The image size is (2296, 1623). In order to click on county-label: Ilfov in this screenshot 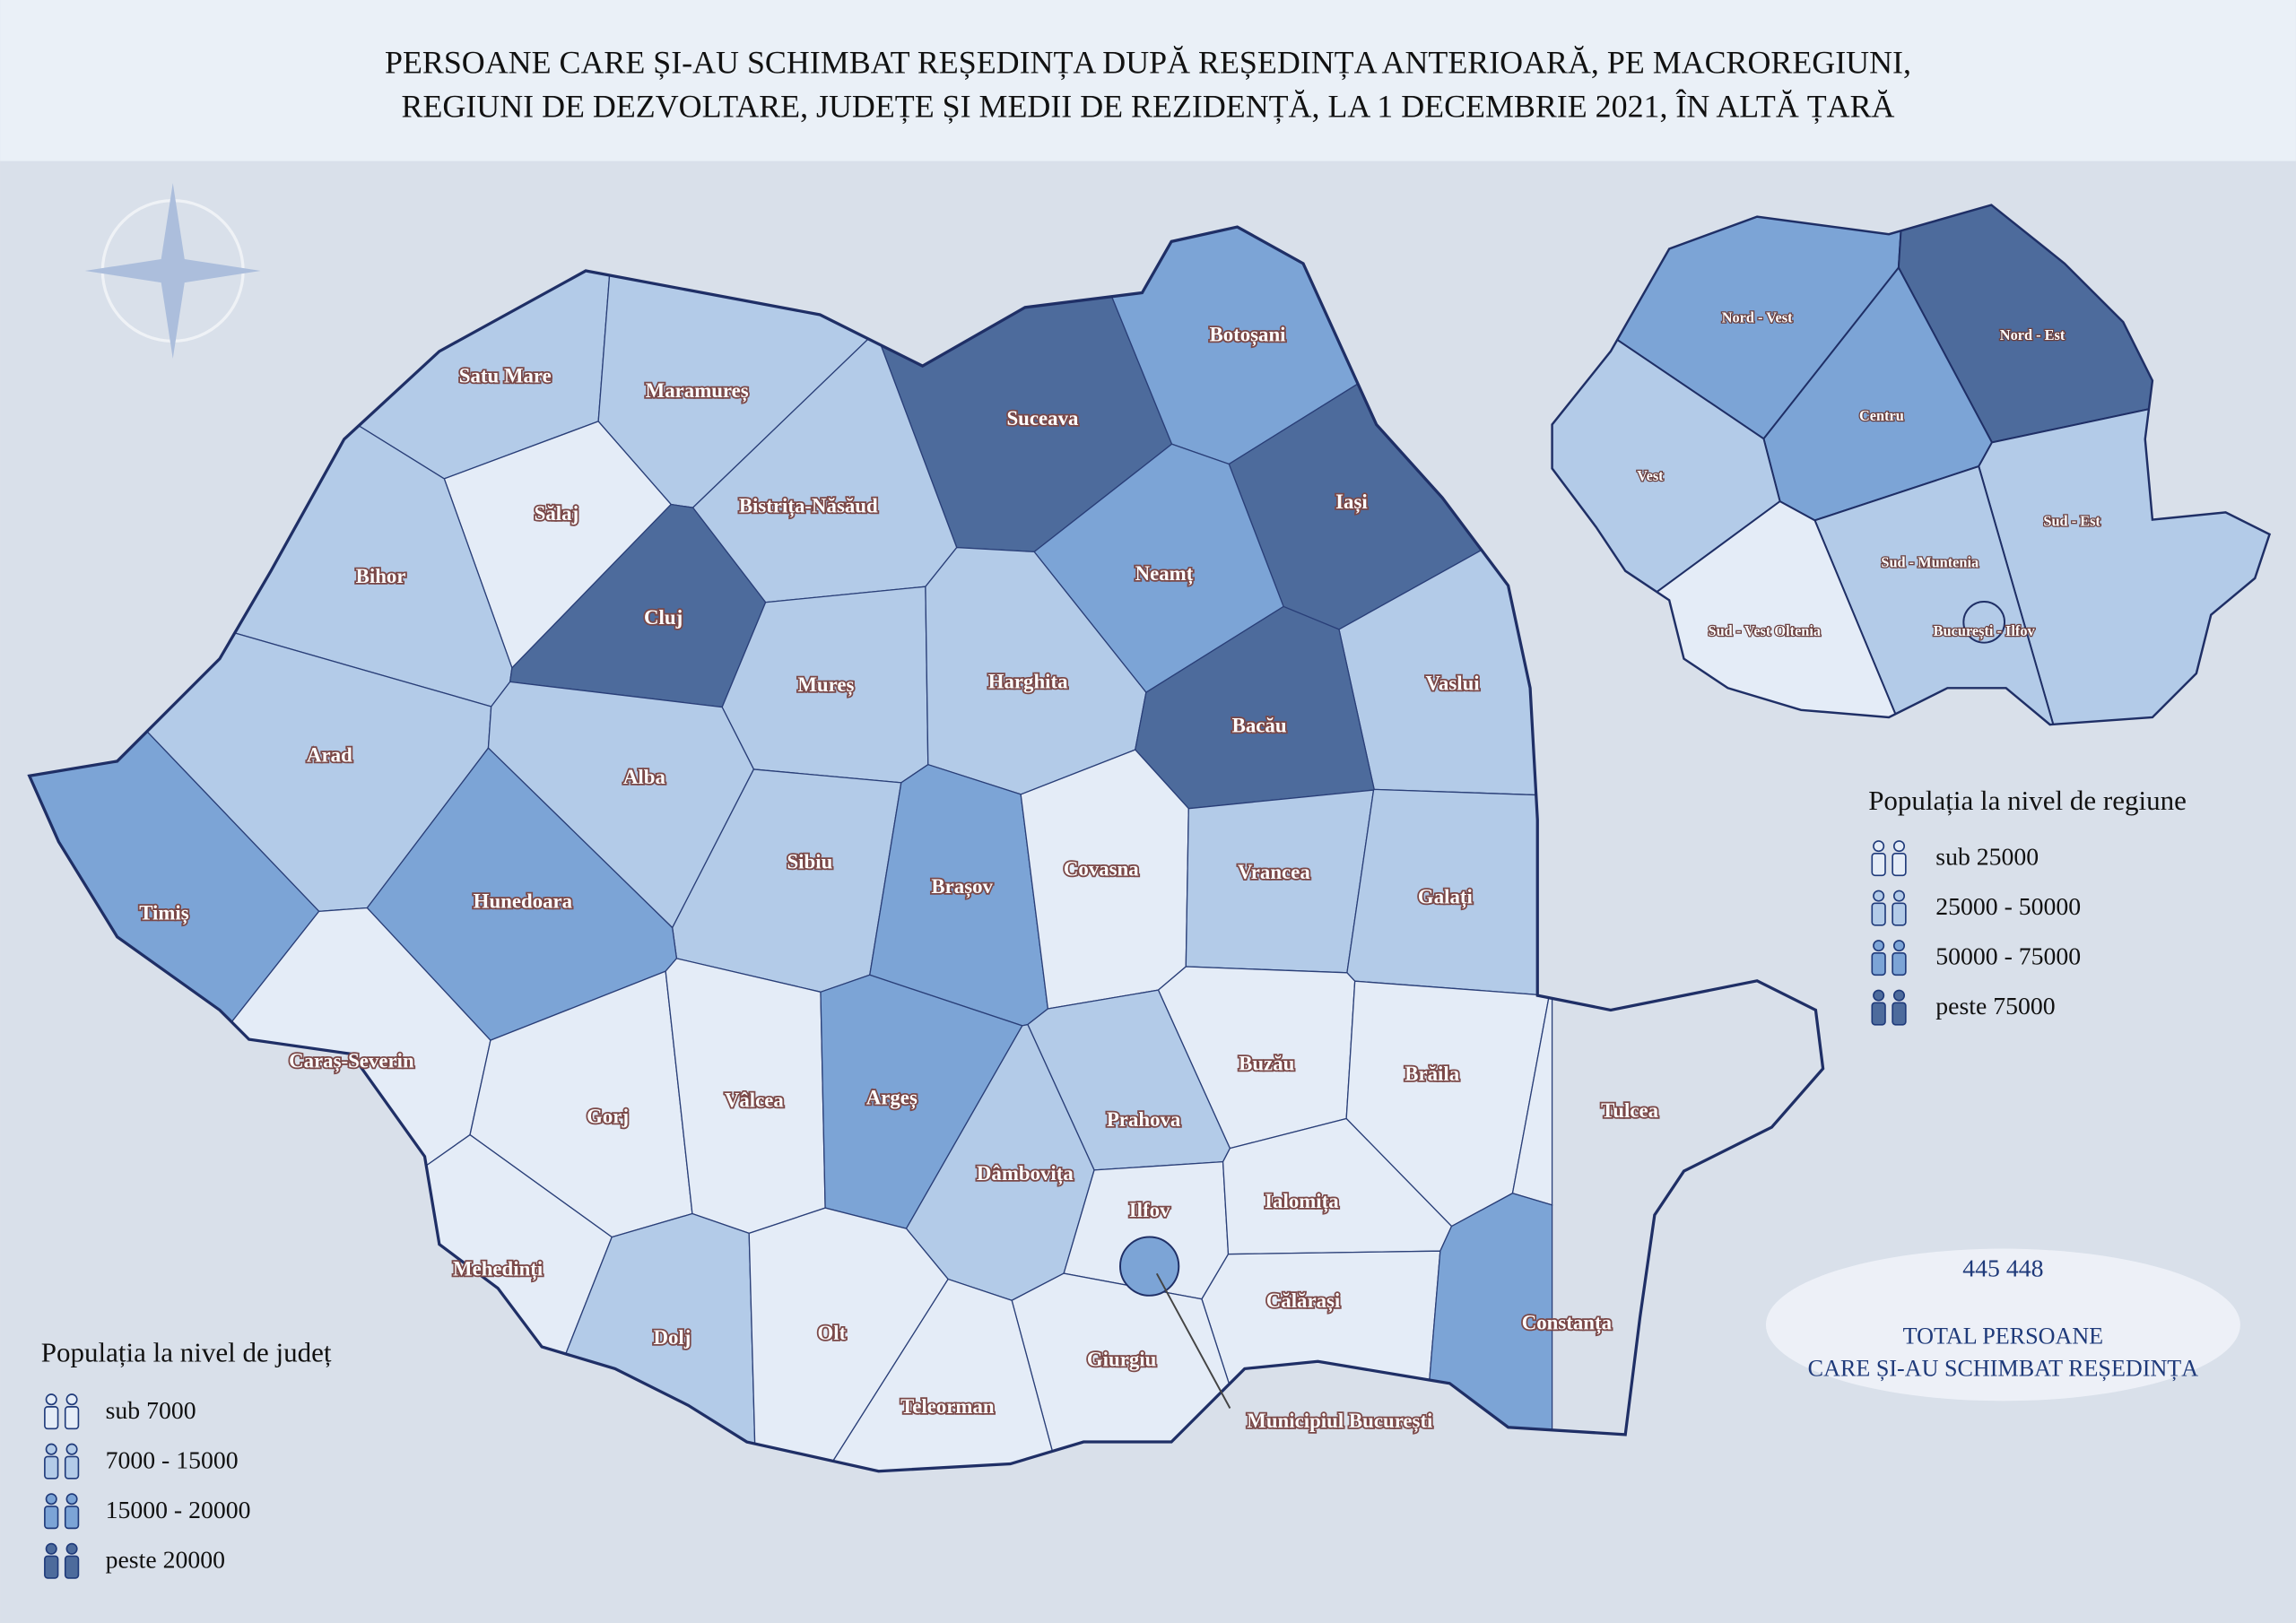, I will do `click(1149, 1210)`.